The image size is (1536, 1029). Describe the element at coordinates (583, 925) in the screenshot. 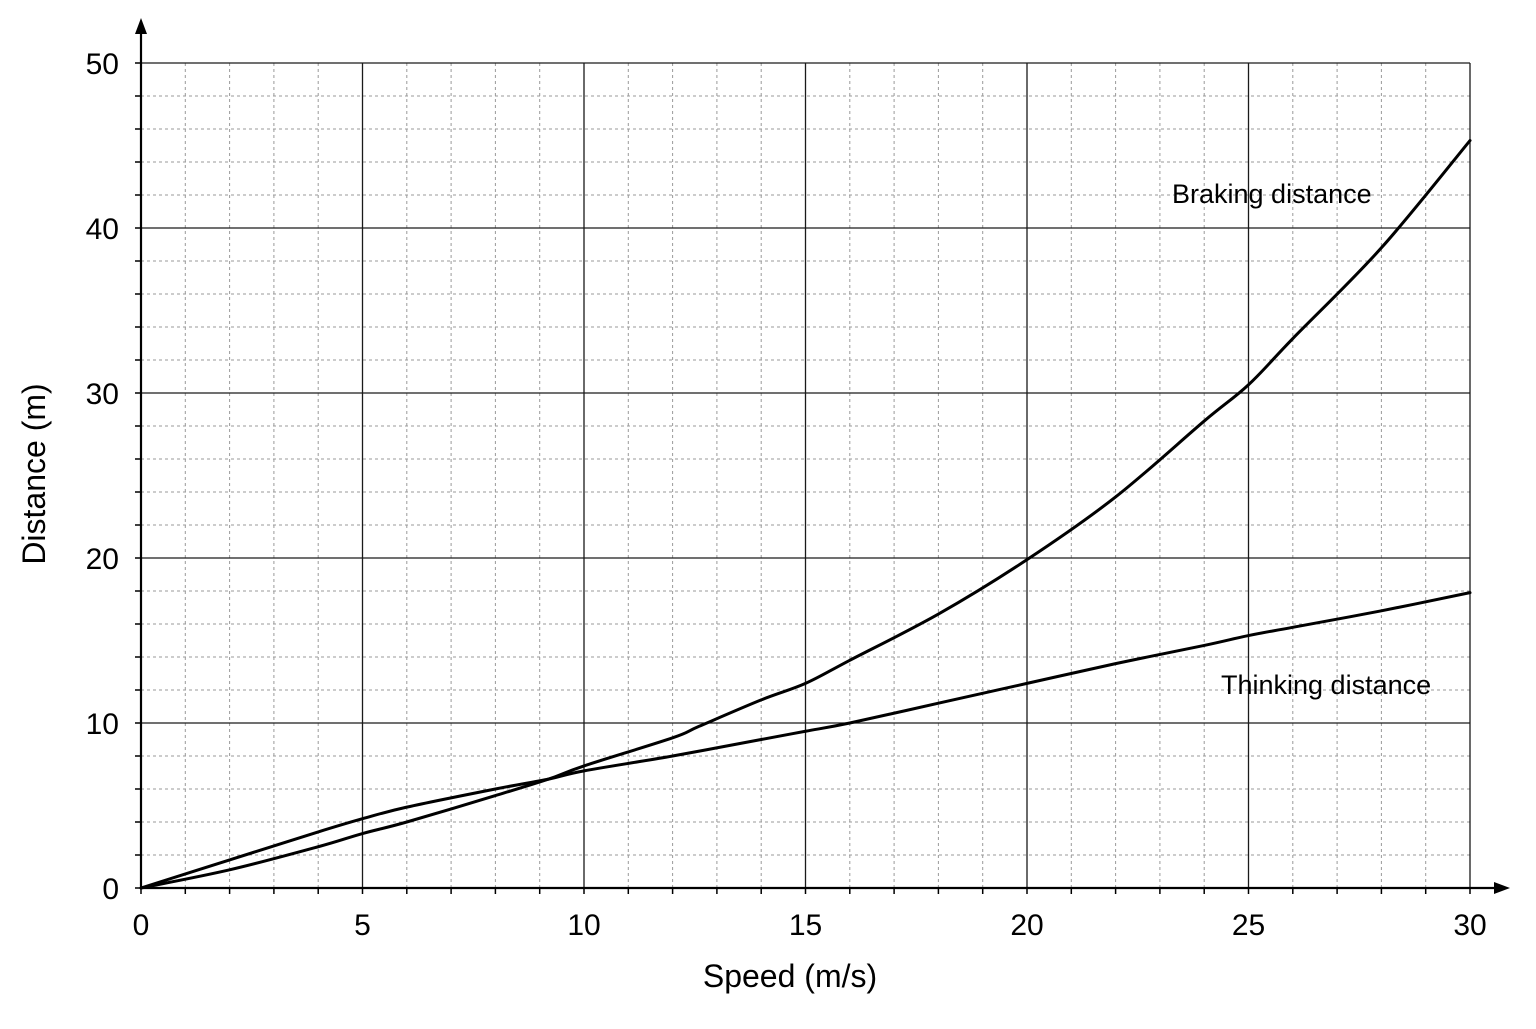

I see `x-tick-label: 10` at that location.